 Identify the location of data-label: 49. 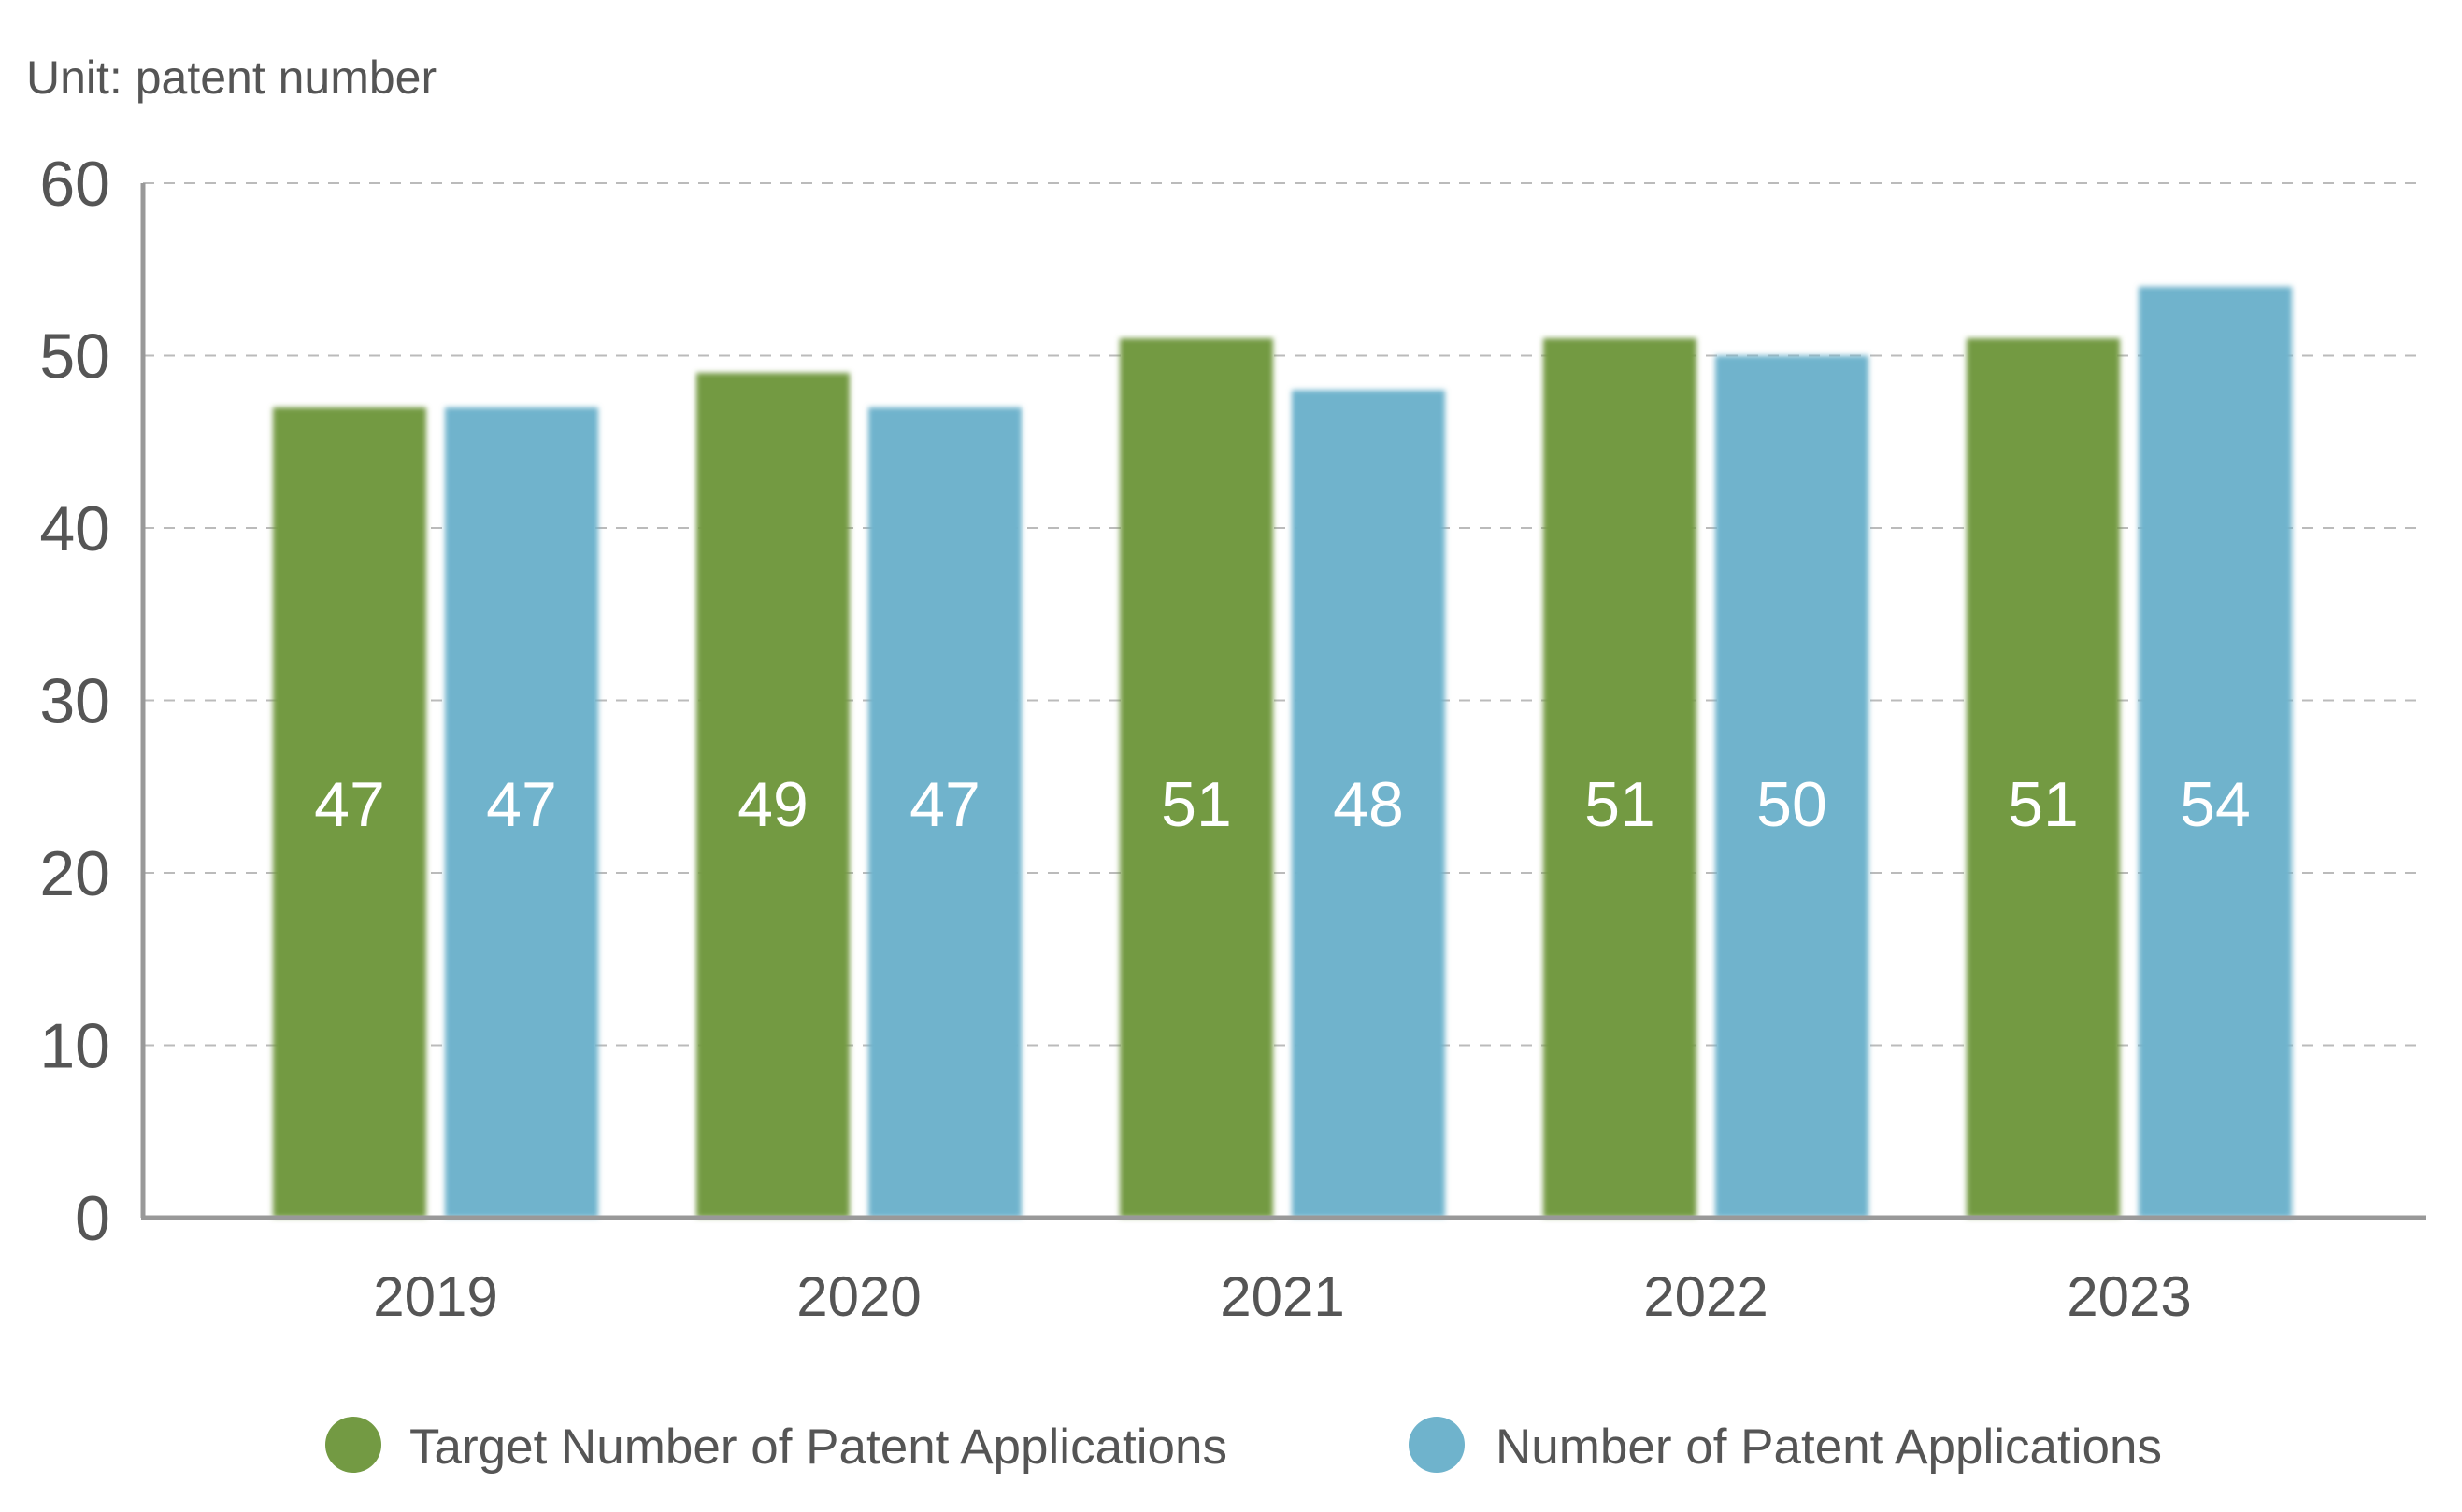
(773, 804).